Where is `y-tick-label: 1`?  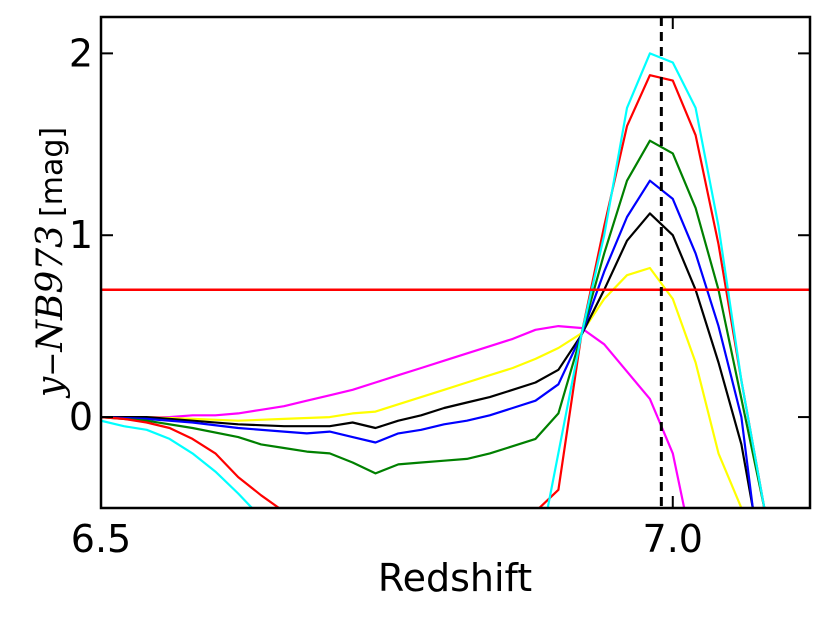 y-tick-label: 1 is located at coordinates (81, 235).